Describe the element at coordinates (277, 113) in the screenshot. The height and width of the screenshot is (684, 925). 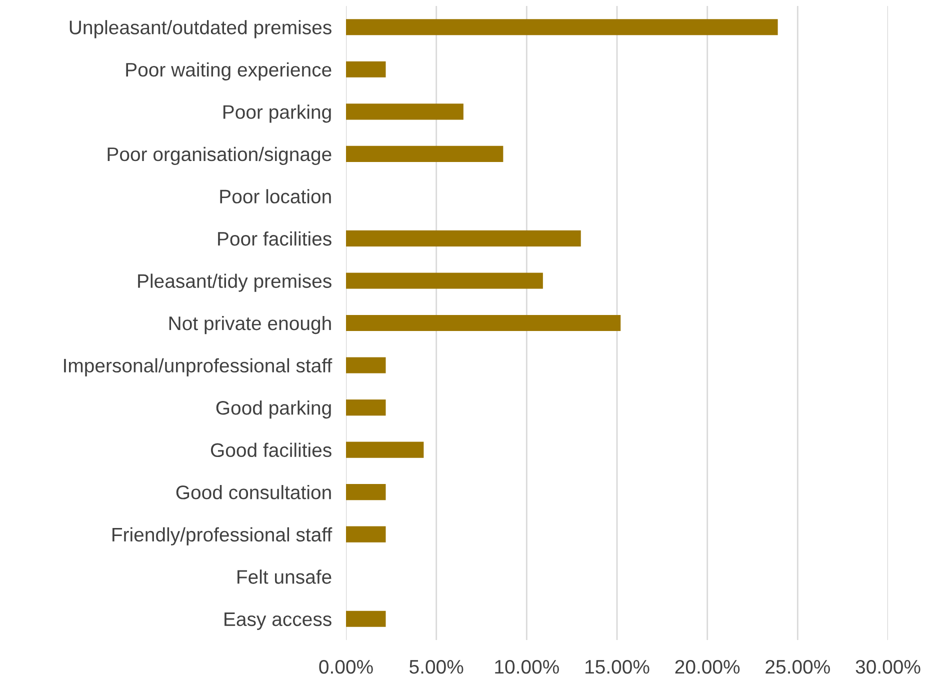
I see `y-tick-label: Poor parking` at that location.